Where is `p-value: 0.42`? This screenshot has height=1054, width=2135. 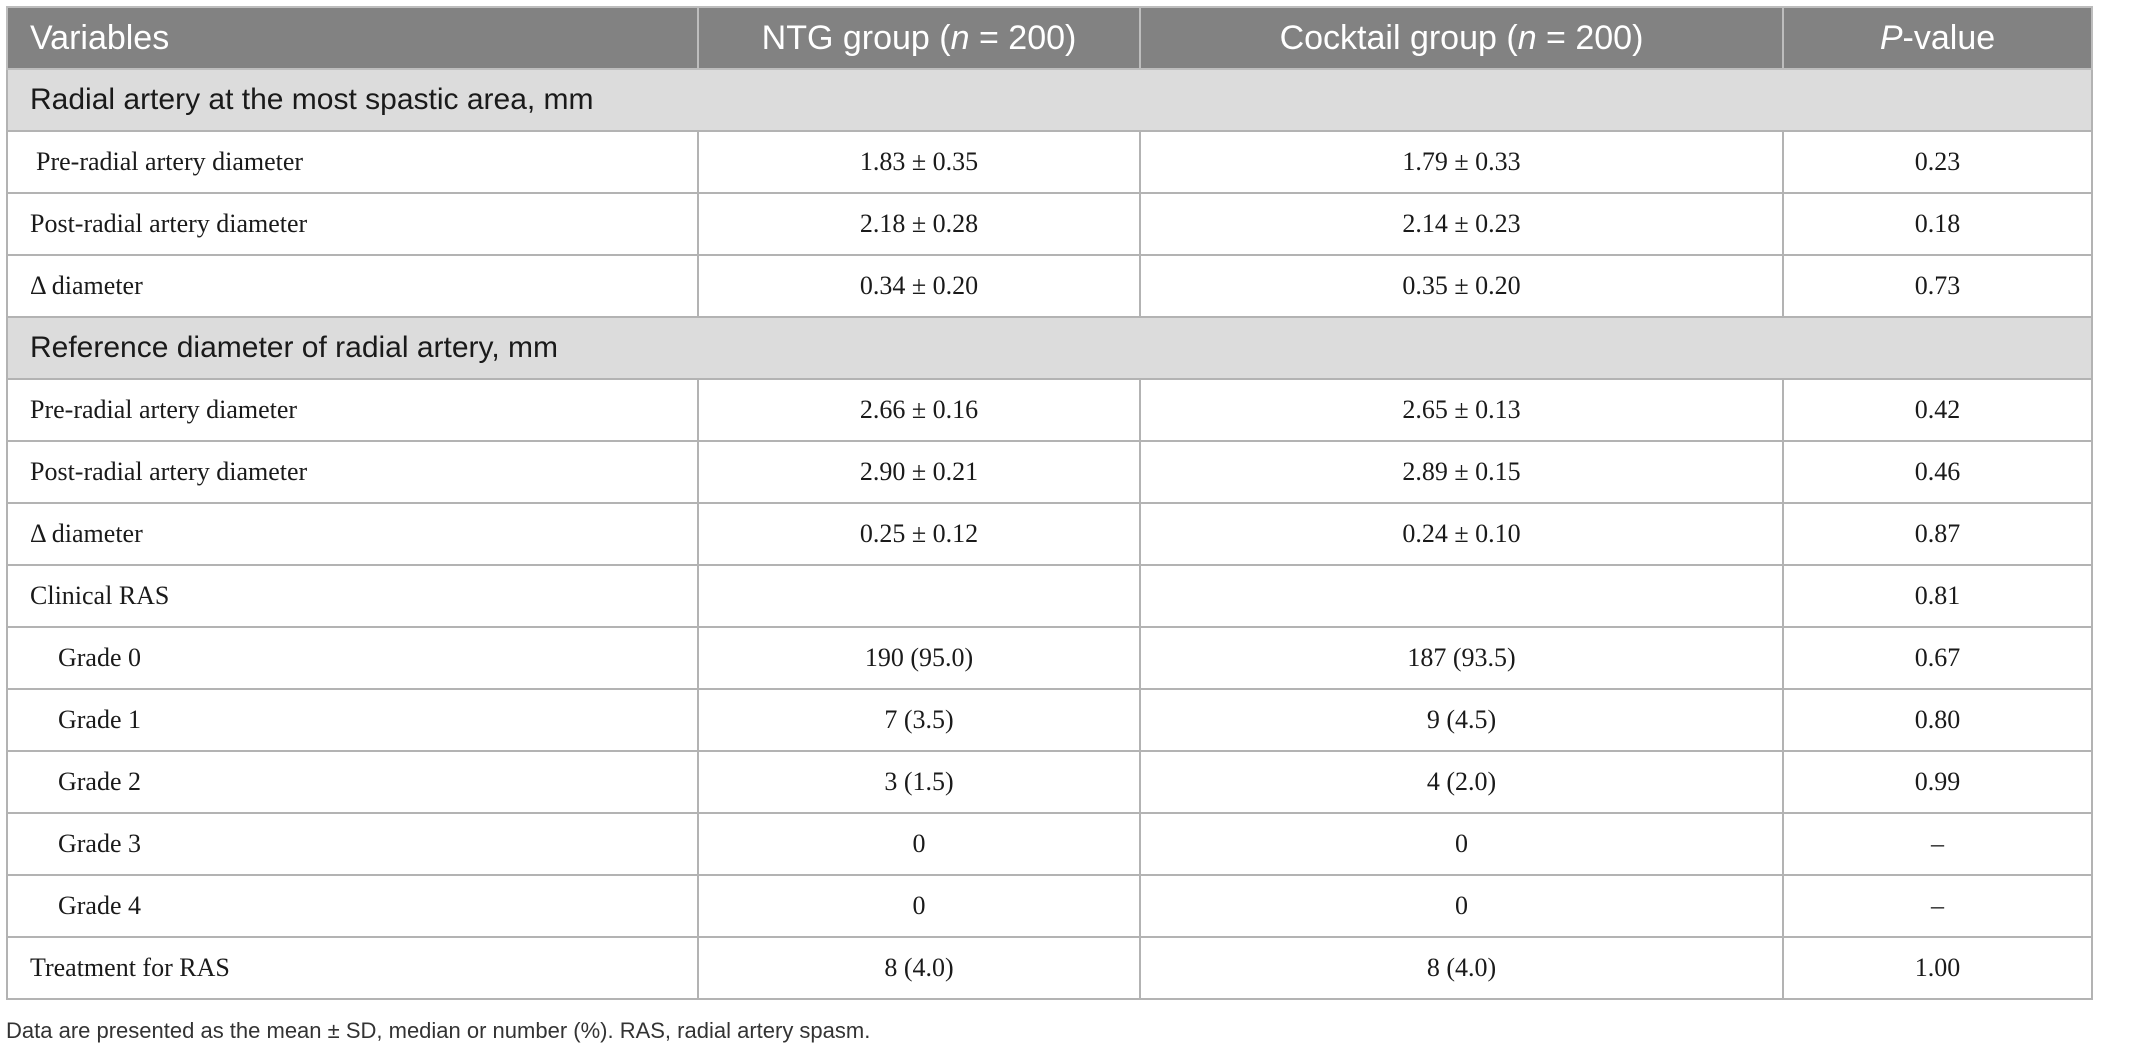 p-value: 0.42 is located at coordinates (1937, 410).